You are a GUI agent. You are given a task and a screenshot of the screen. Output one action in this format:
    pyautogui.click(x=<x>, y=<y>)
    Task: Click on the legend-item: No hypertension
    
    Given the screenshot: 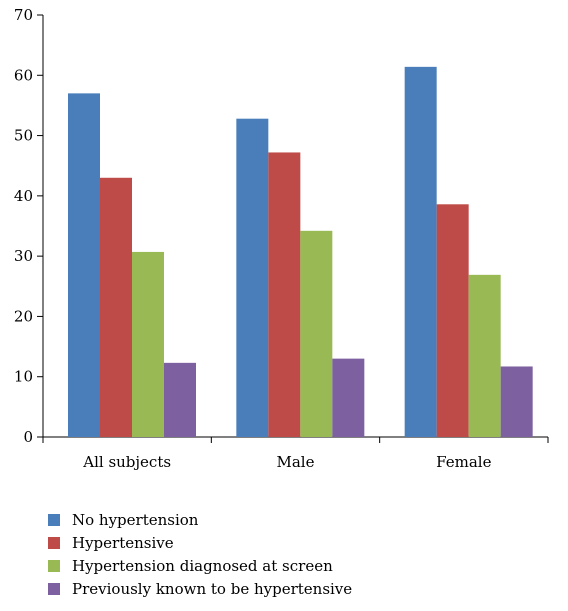 What is the action you would take?
    pyautogui.click(x=200, y=519)
    